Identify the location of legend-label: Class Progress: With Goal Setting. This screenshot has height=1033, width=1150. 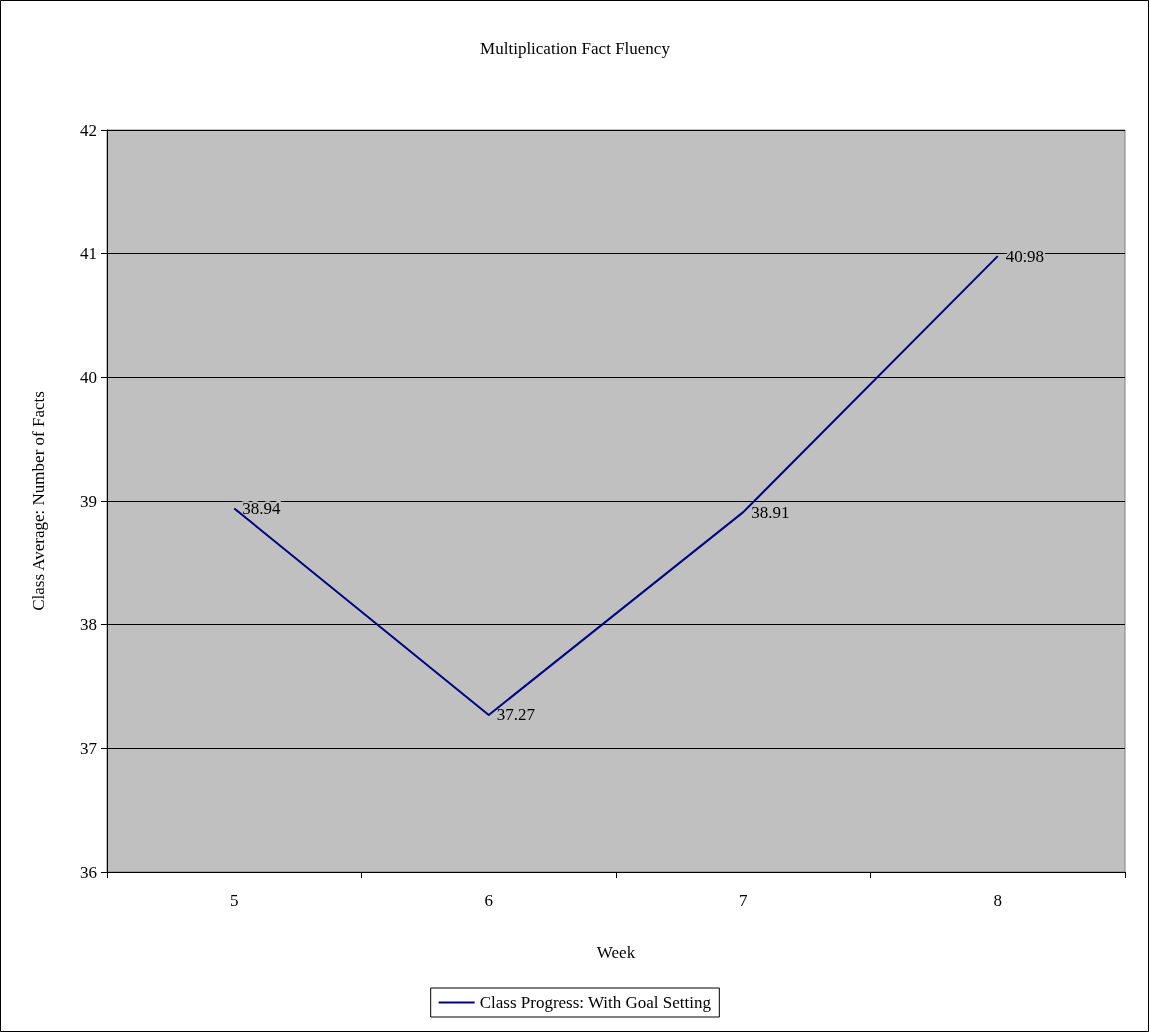
(595, 1002).